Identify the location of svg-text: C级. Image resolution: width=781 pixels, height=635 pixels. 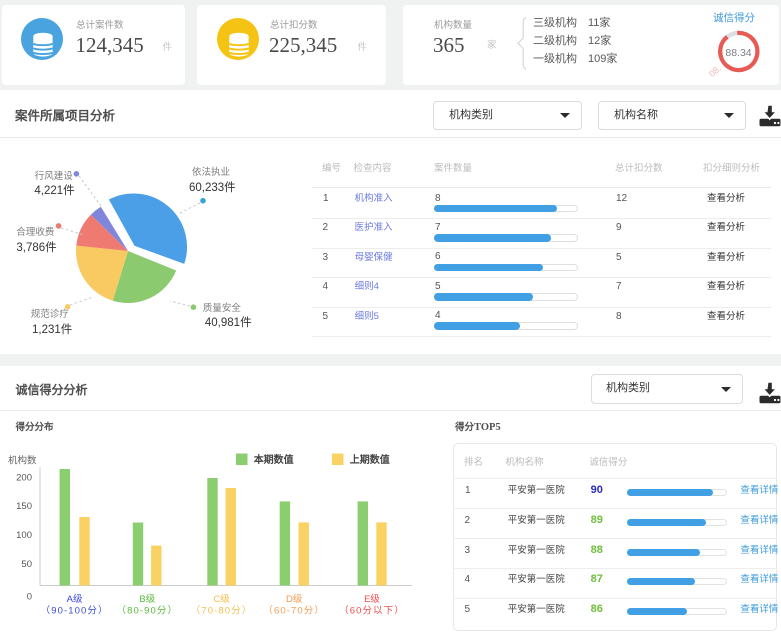
(221, 599).